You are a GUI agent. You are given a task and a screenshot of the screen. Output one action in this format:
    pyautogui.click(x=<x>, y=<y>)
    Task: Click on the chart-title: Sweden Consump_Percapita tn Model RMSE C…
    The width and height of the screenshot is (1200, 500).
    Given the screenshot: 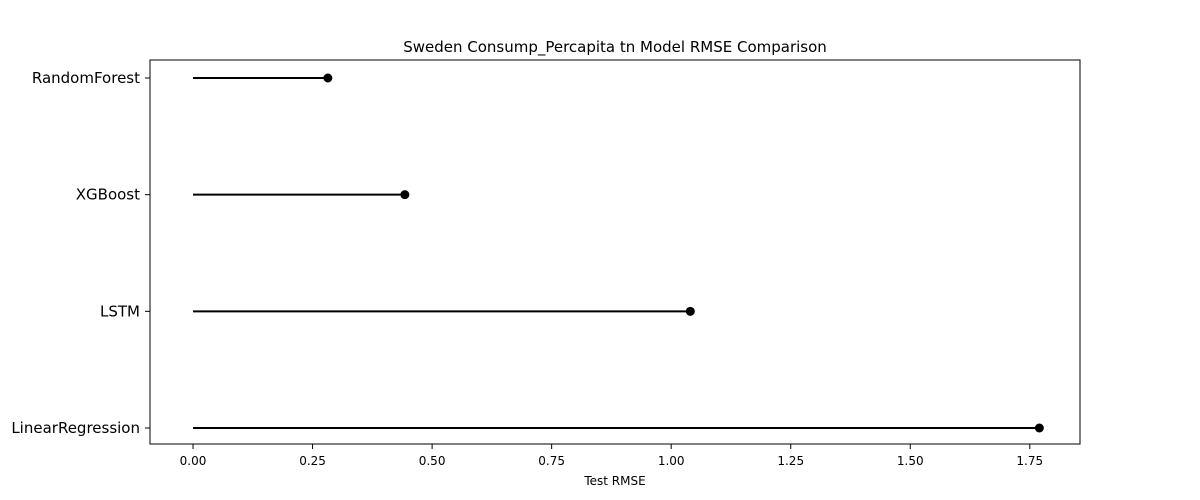 What is the action you would take?
    pyautogui.click(x=615, y=47)
    